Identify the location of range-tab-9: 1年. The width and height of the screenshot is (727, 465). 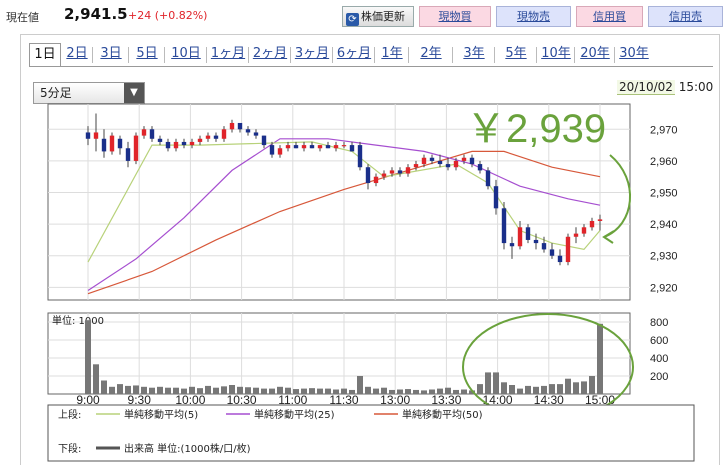
(392, 53).